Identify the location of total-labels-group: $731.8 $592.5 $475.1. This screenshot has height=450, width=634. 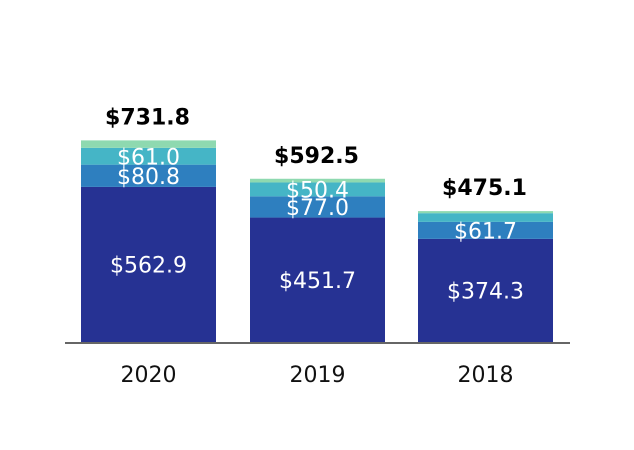
(316, 153).